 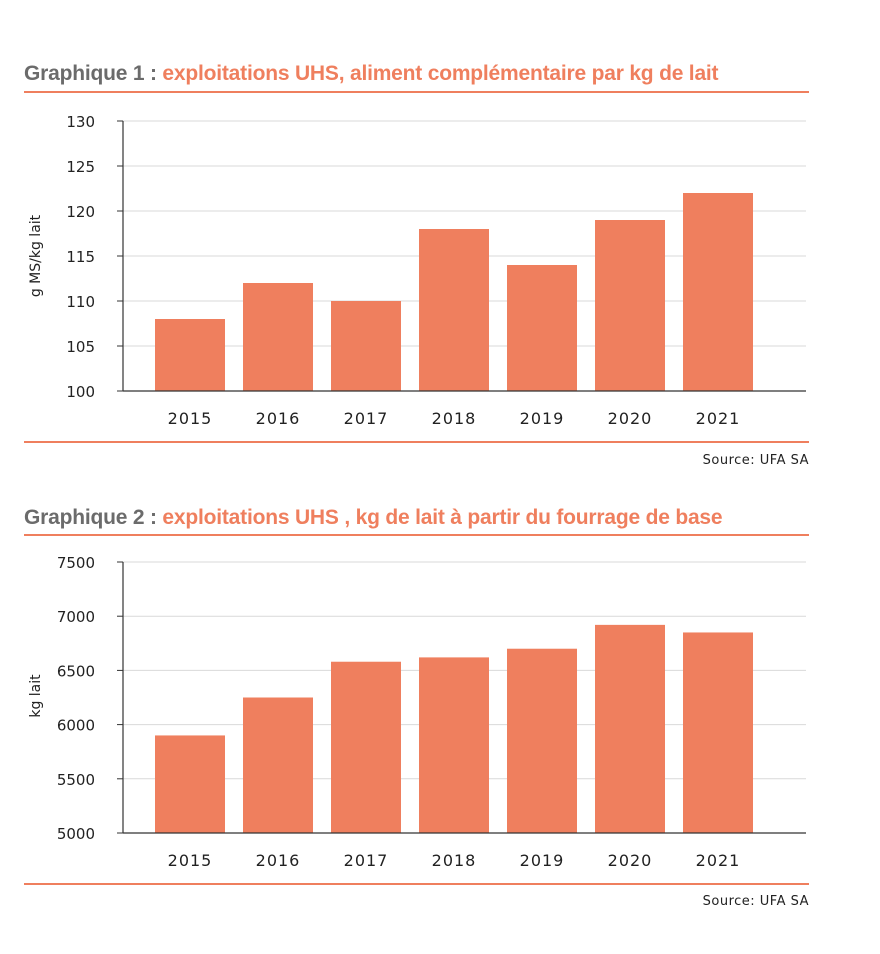 What do you see at coordinates (416, 535) in the screenshot?
I see `chart2-title-rule` at bounding box center [416, 535].